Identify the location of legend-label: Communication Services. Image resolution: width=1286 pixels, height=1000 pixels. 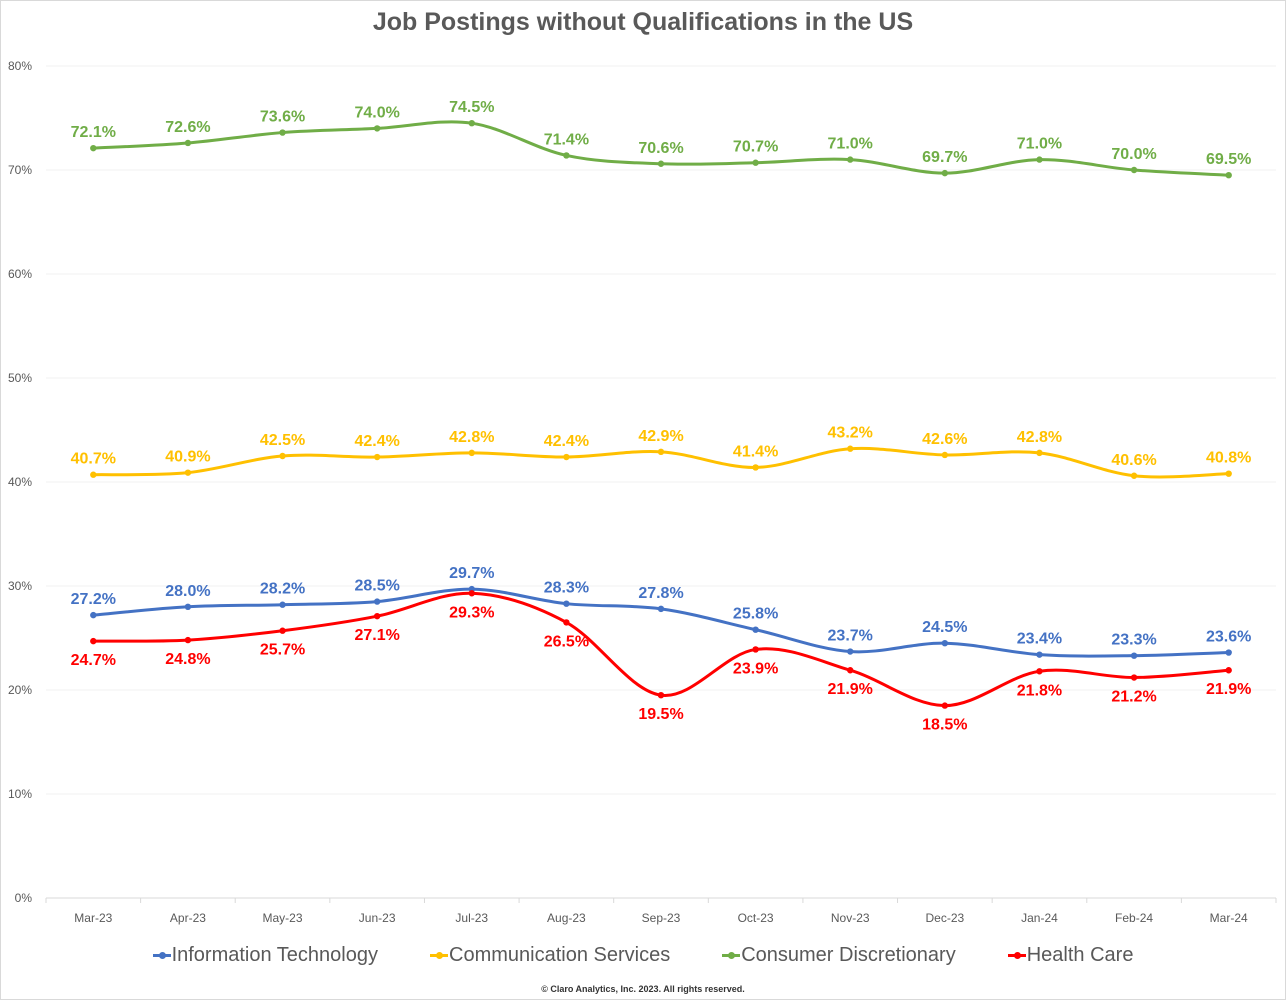
(560, 955).